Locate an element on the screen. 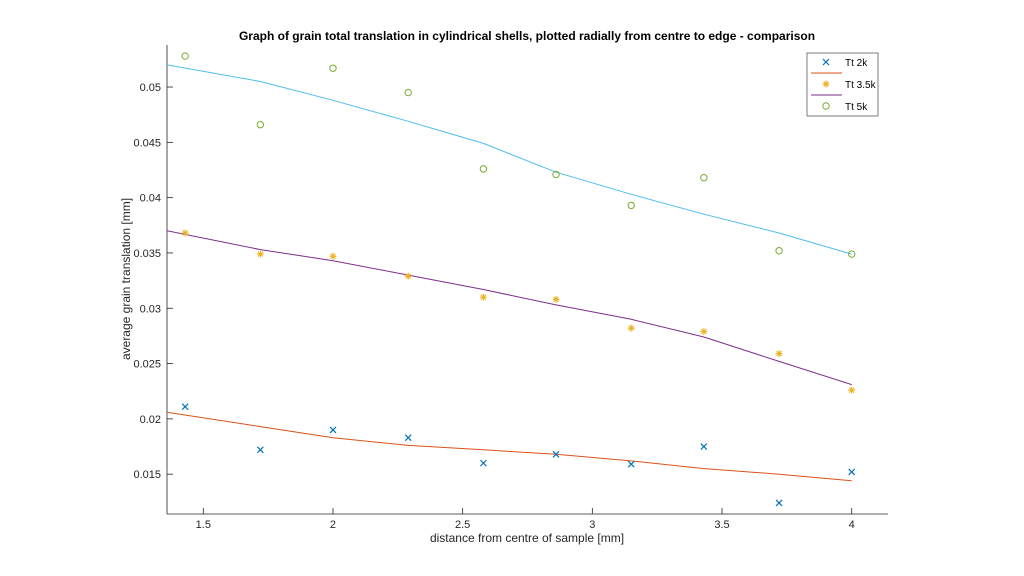  x-tick-label: 3.5 is located at coordinates (721, 525).